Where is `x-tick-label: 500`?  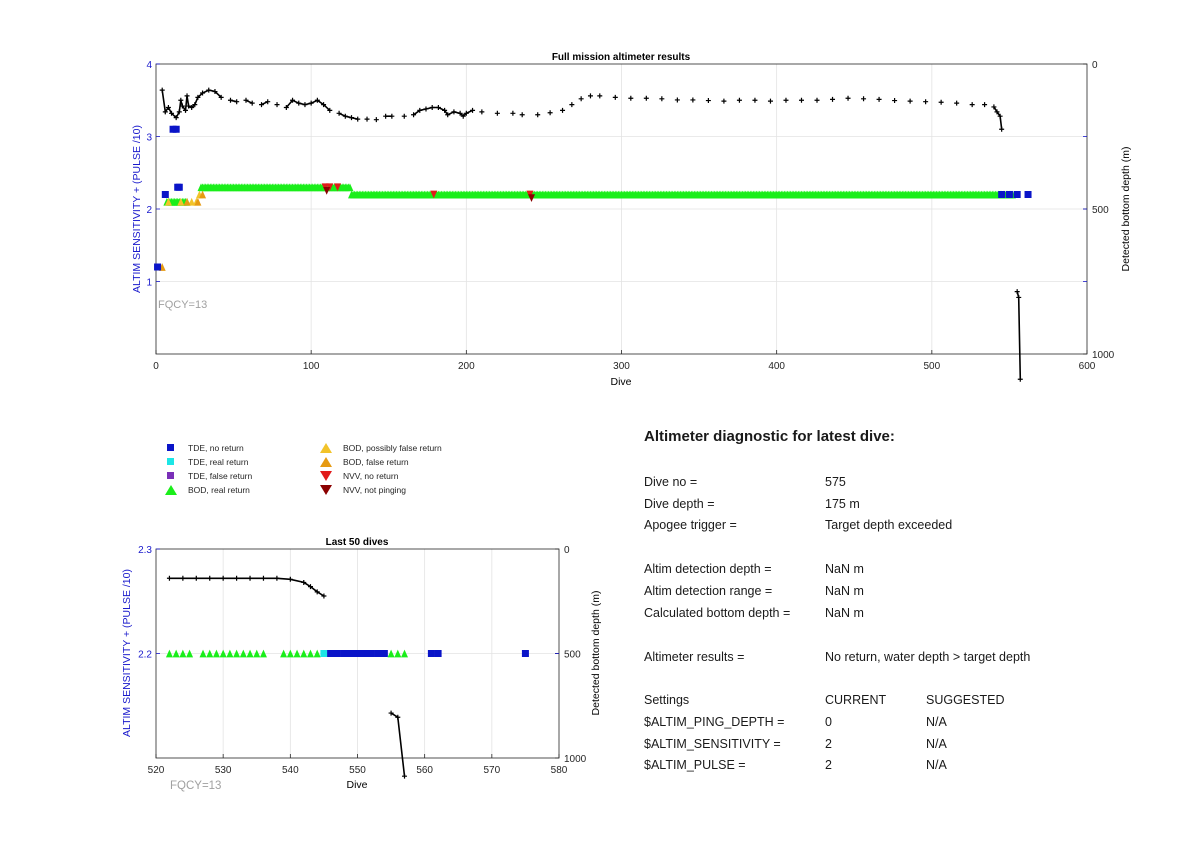 x-tick-label: 500 is located at coordinates (931, 366).